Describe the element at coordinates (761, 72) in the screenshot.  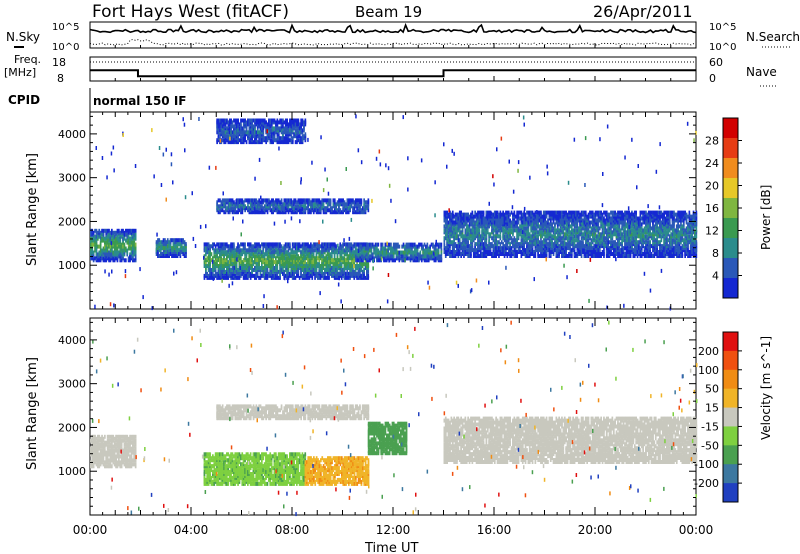
I see `nave-label: Nave` at that location.